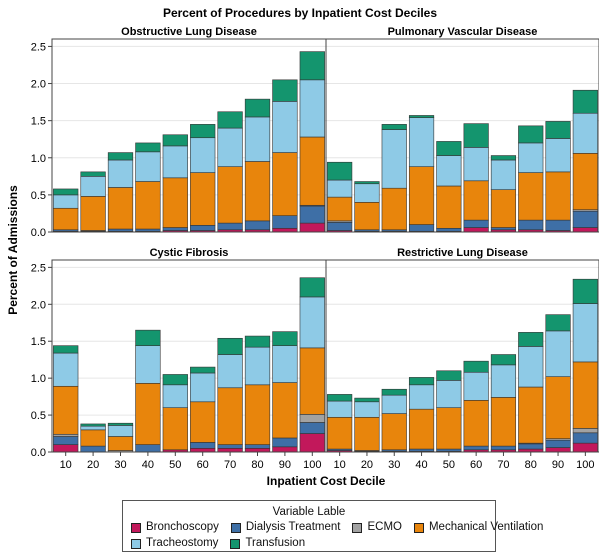 The width and height of the screenshot is (599, 556). I want to click on panel-title-restrictive-lung-disease: Restrictive Lung Disease, so click(462, 253).